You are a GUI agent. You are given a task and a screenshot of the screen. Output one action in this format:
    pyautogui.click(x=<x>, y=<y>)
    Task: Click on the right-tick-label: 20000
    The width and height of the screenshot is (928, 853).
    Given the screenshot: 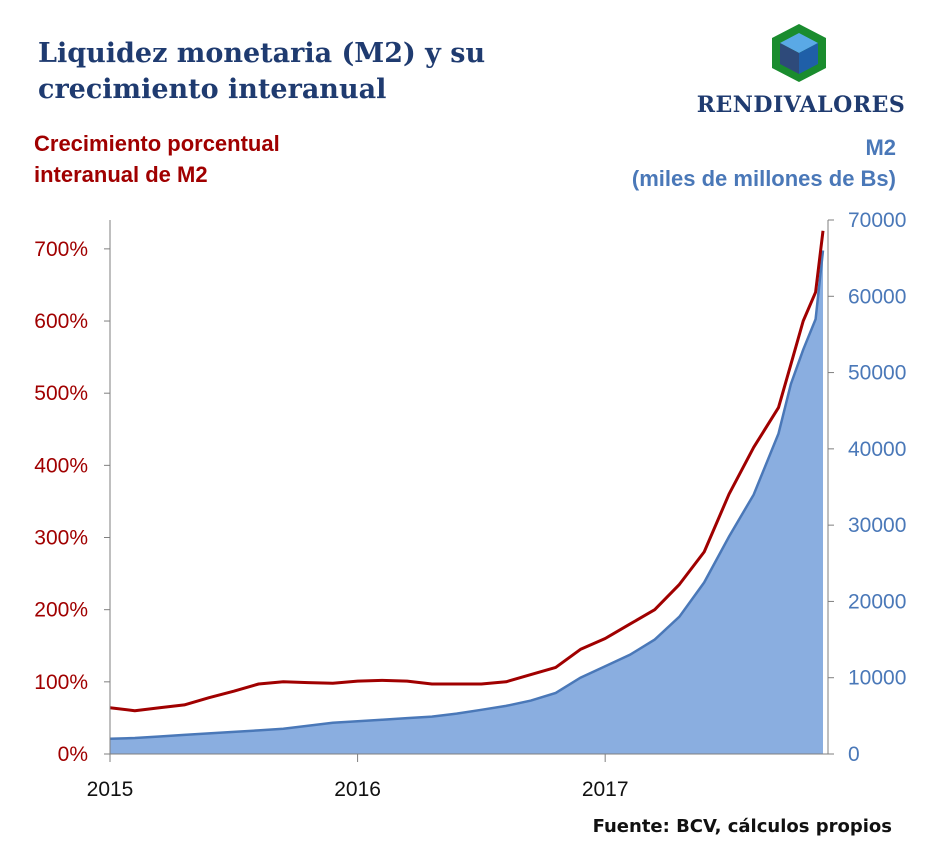 What is the action you would take?
    pyautogui.click(x=877, y=601)
    